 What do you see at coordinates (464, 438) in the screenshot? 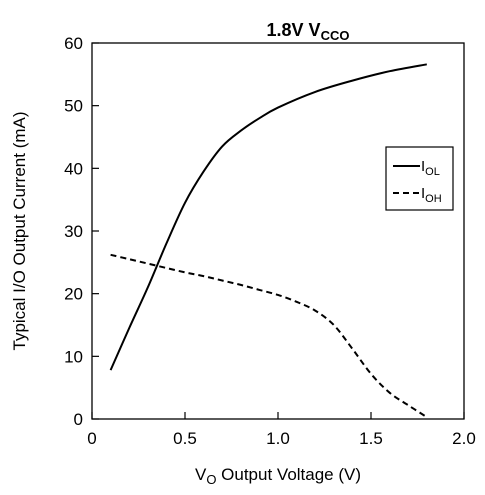
I see `x-tick-label: 2.0` at bounding box center [464, 438].